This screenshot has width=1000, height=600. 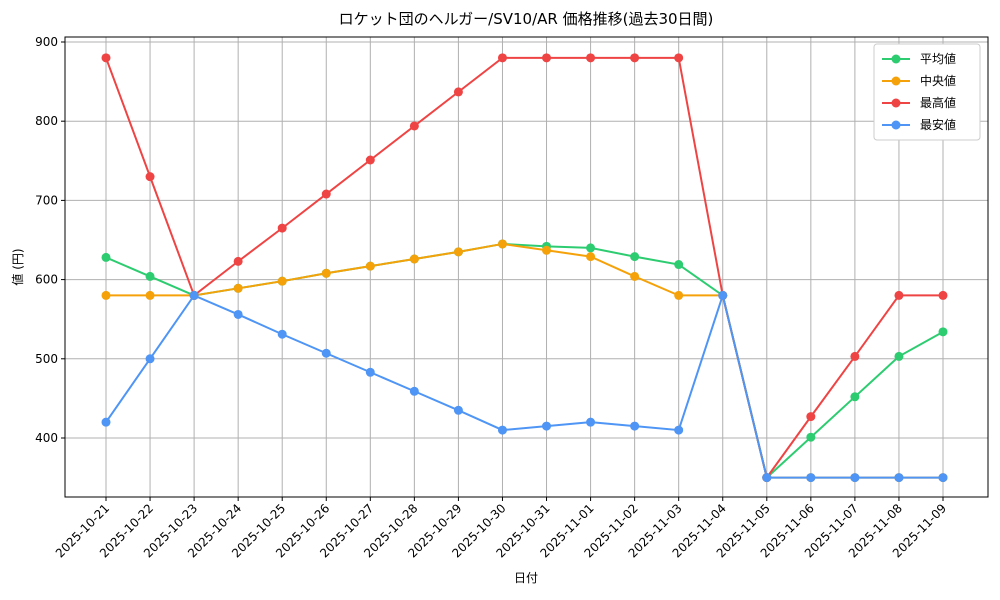 What do you see at coordinates (46, 438) in the screenshot?
I see `y-tick-label: 400` at bounding box center [46, 438].